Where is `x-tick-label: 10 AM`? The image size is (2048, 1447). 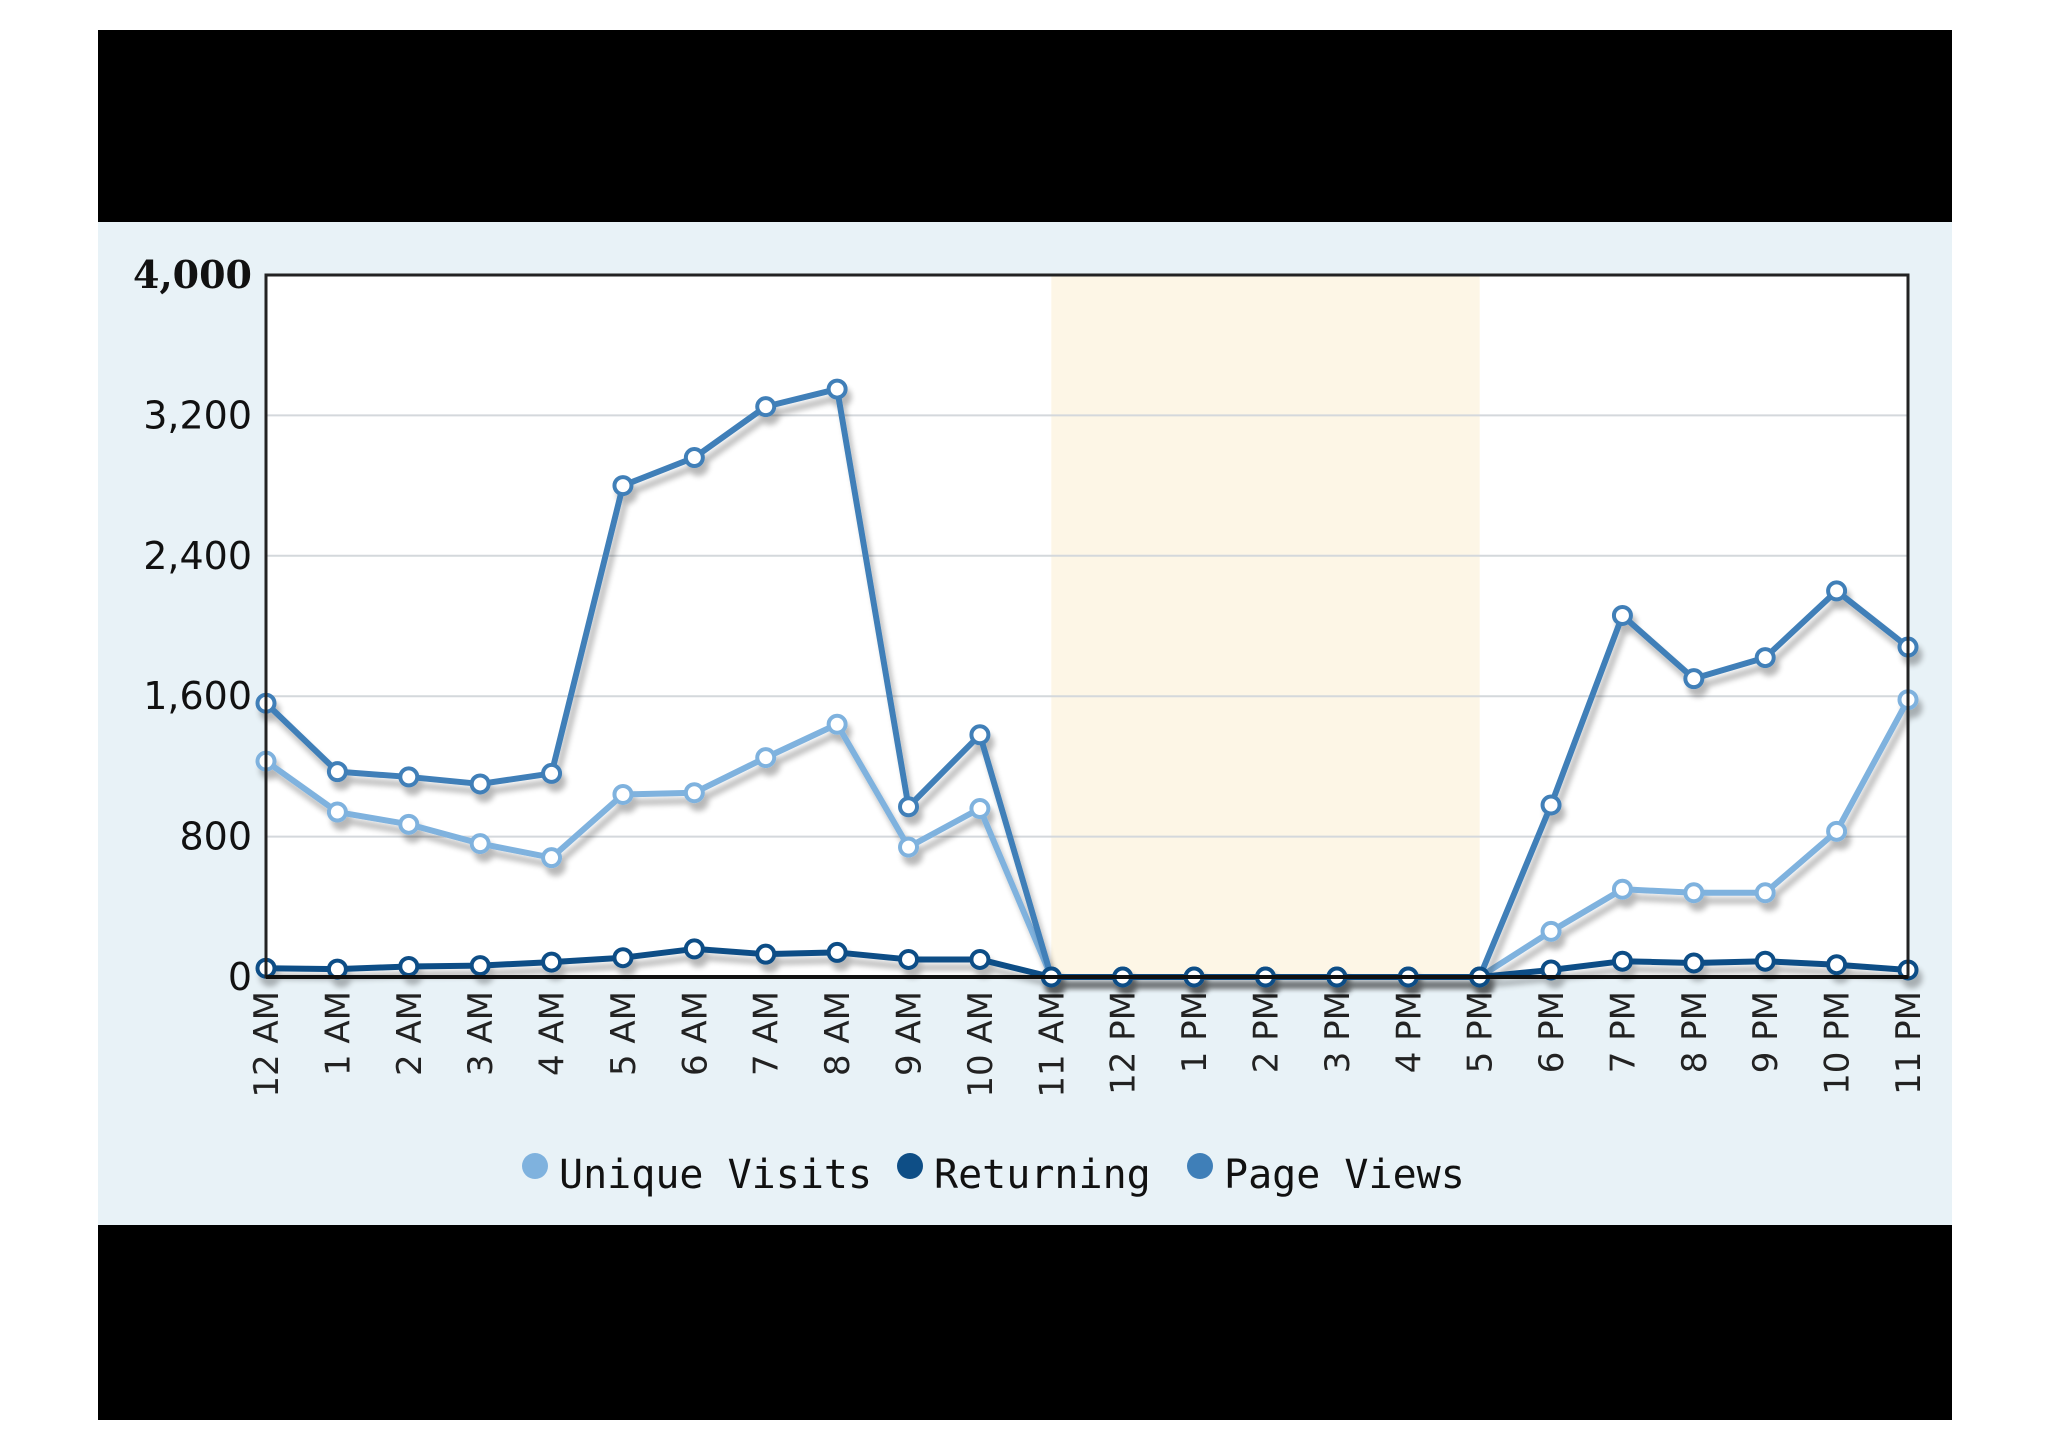 x-tick-label: 10 AM is located at coordinates (981, 1044).